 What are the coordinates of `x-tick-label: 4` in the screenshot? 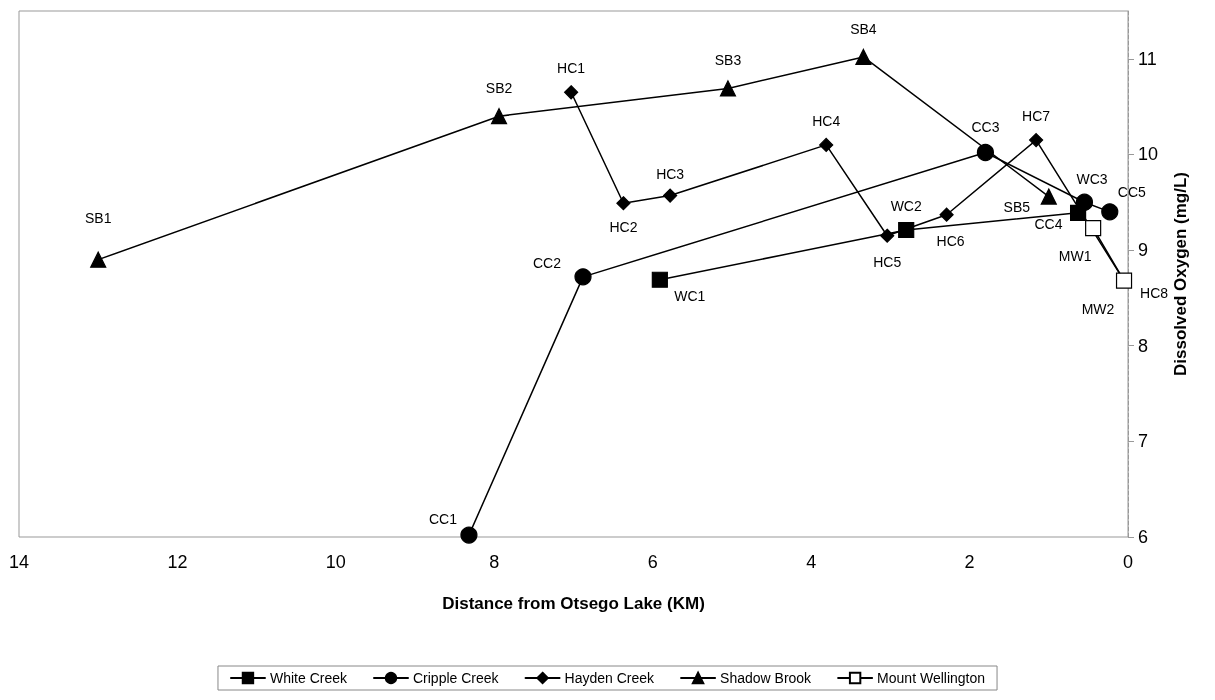 It's located at (811, 562).